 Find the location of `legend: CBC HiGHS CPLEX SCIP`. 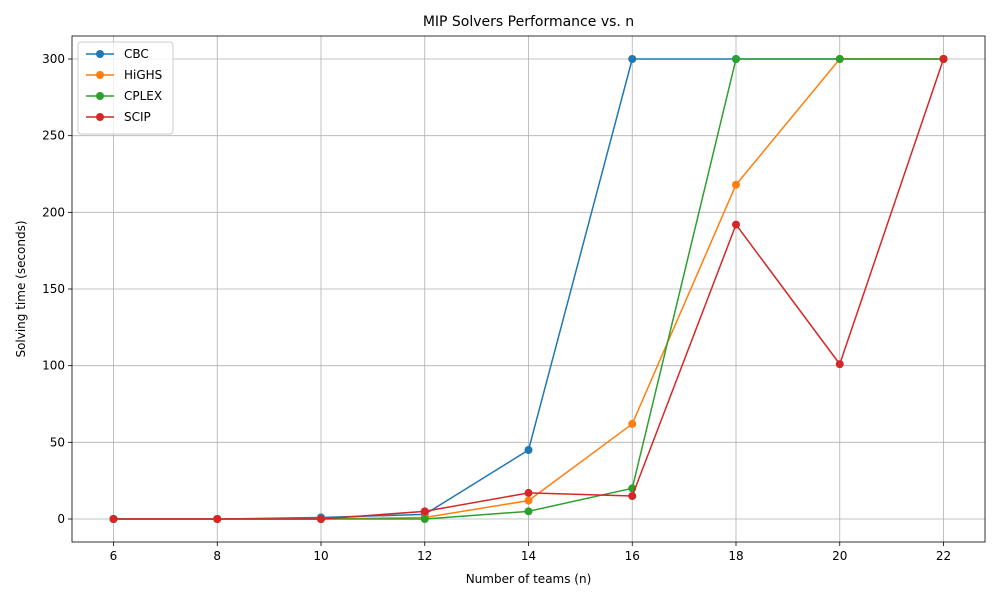

legend: CBC HiGHS CPLEX SCIP is located at coordinates (125, 88).